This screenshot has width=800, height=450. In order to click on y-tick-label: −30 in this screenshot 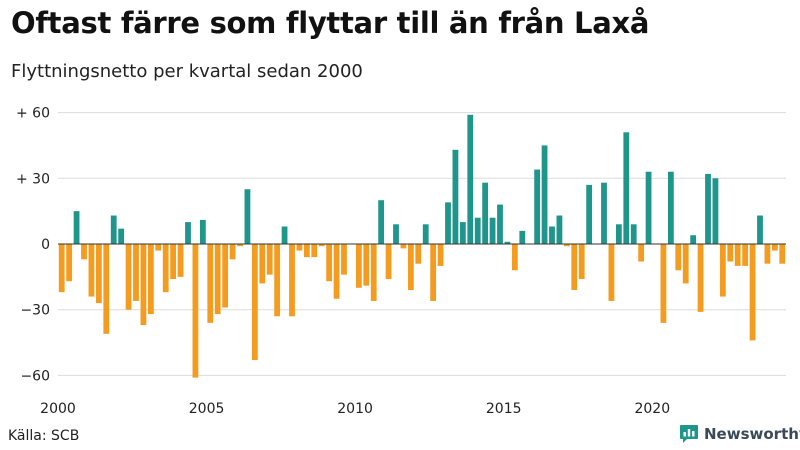, I will do `click(35, 311)`.